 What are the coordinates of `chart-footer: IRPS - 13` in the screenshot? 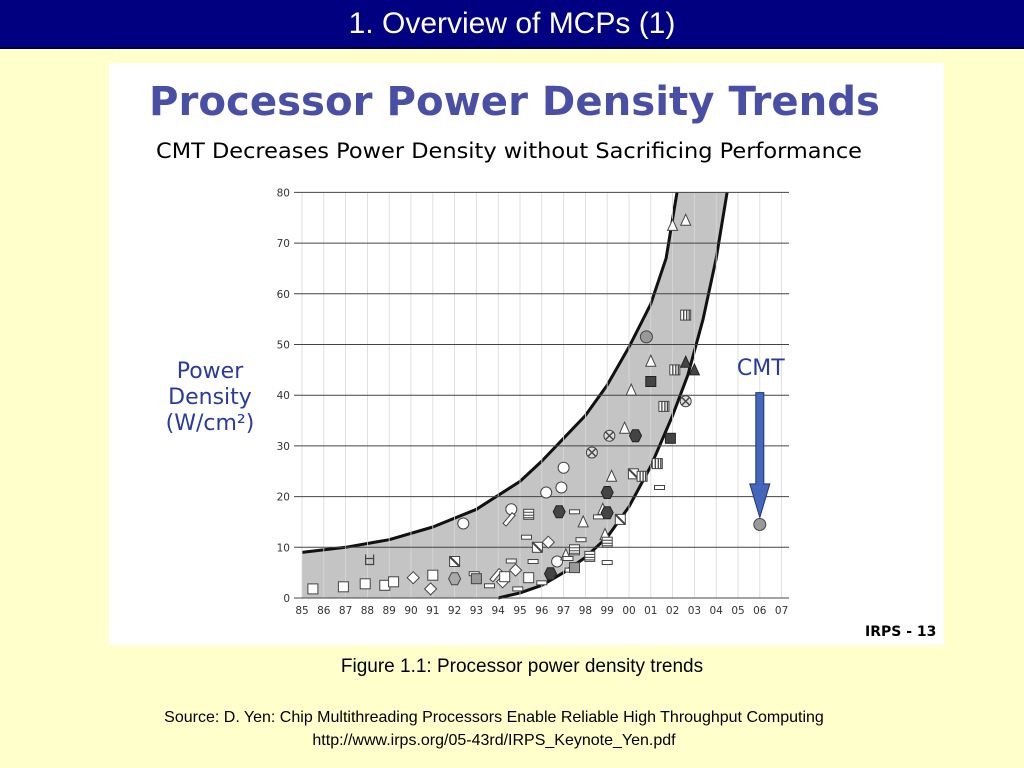 It's located at (900, 632).